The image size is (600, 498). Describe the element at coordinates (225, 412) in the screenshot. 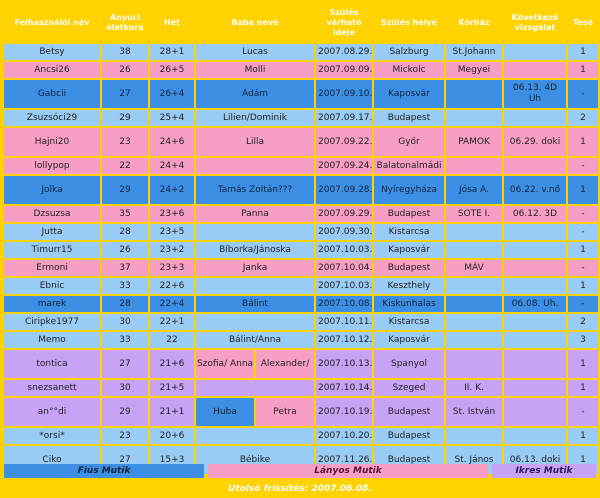

I see `twin-name: Huba` at that location.